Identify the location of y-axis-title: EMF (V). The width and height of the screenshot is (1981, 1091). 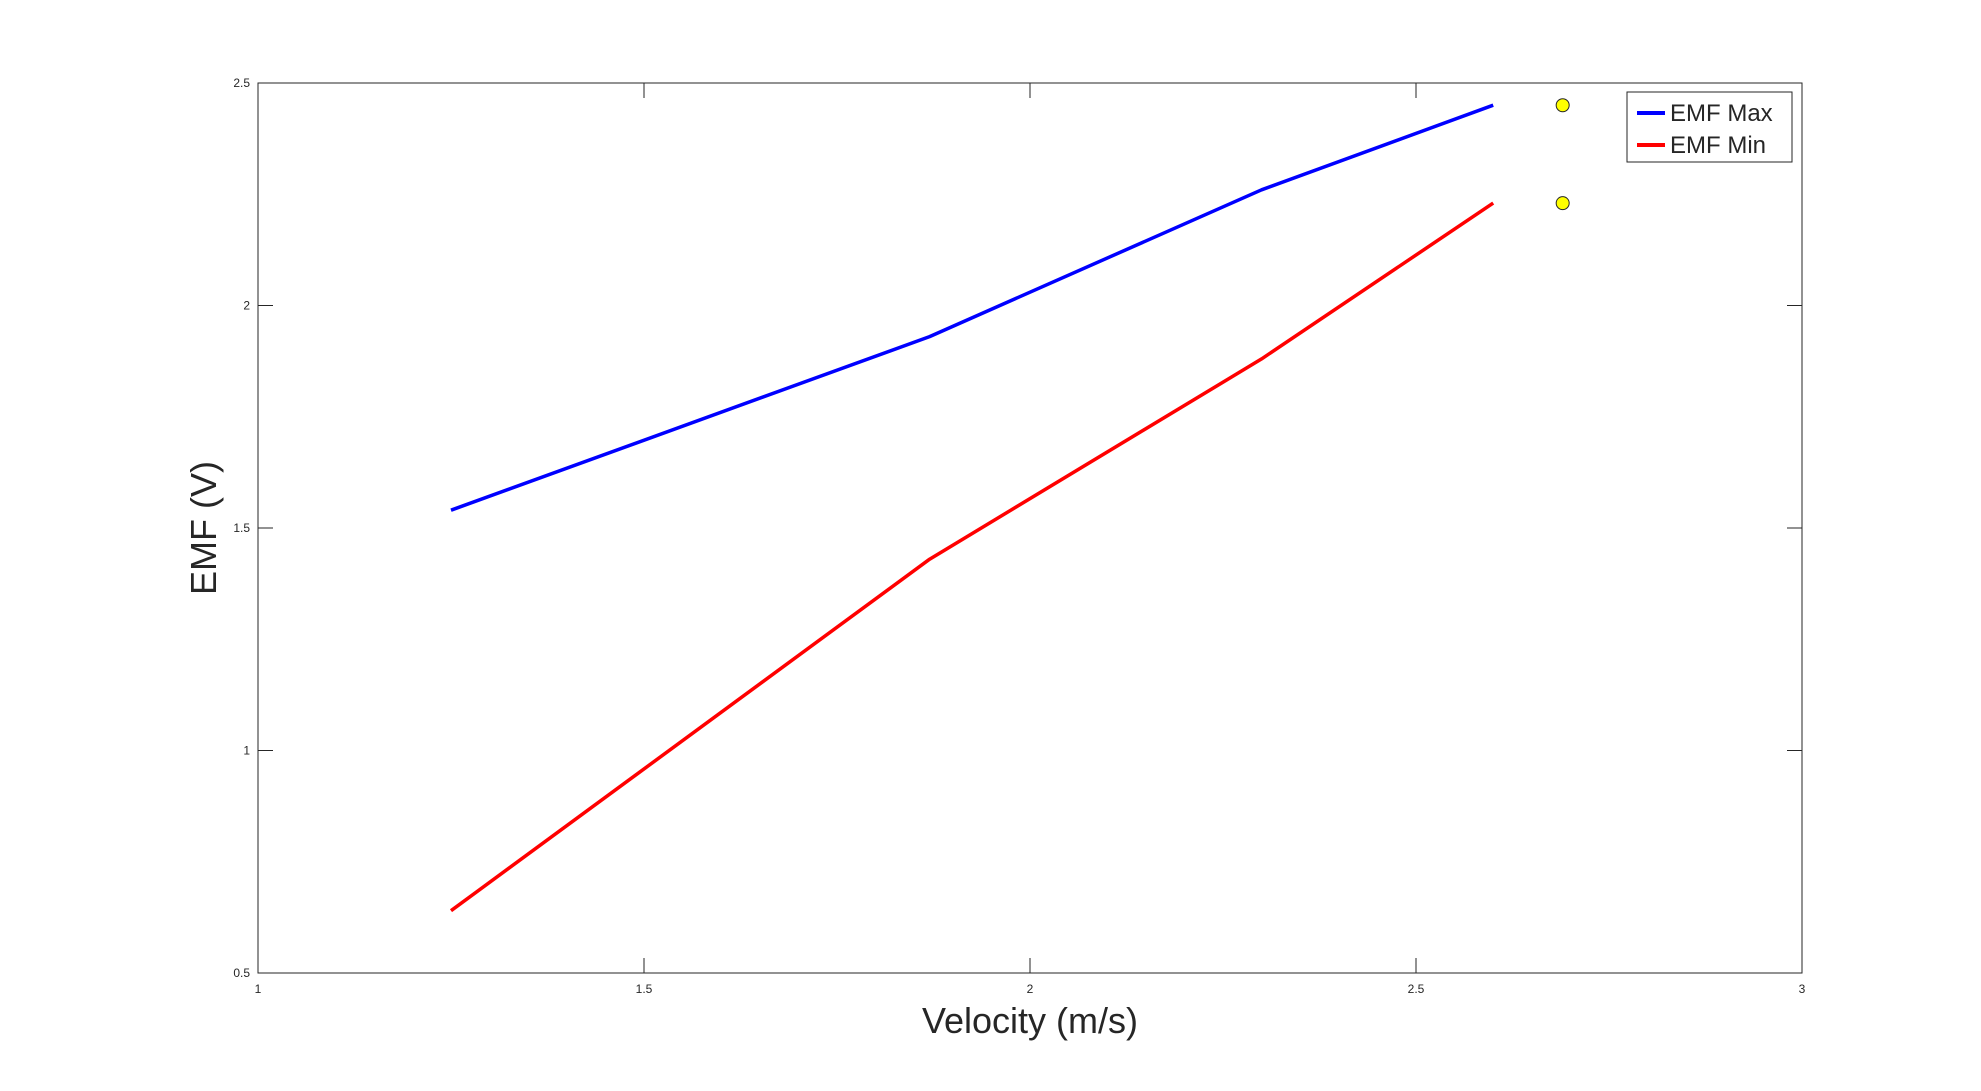
(203, 528).